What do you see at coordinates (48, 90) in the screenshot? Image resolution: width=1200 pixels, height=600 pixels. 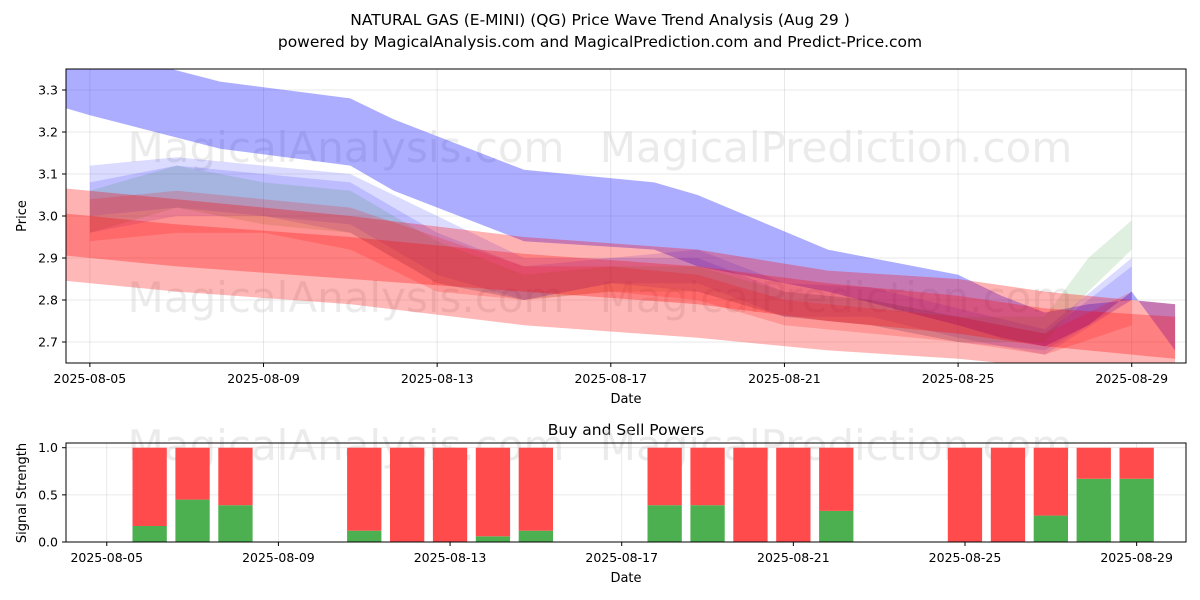 I see `price-y-tick-label: 3.3` at bounding box center [48, 90].